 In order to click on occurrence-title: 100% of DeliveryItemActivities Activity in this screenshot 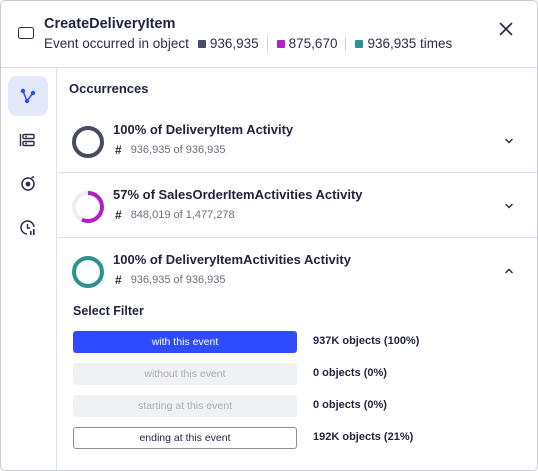, I will do `click(232, 259)`.